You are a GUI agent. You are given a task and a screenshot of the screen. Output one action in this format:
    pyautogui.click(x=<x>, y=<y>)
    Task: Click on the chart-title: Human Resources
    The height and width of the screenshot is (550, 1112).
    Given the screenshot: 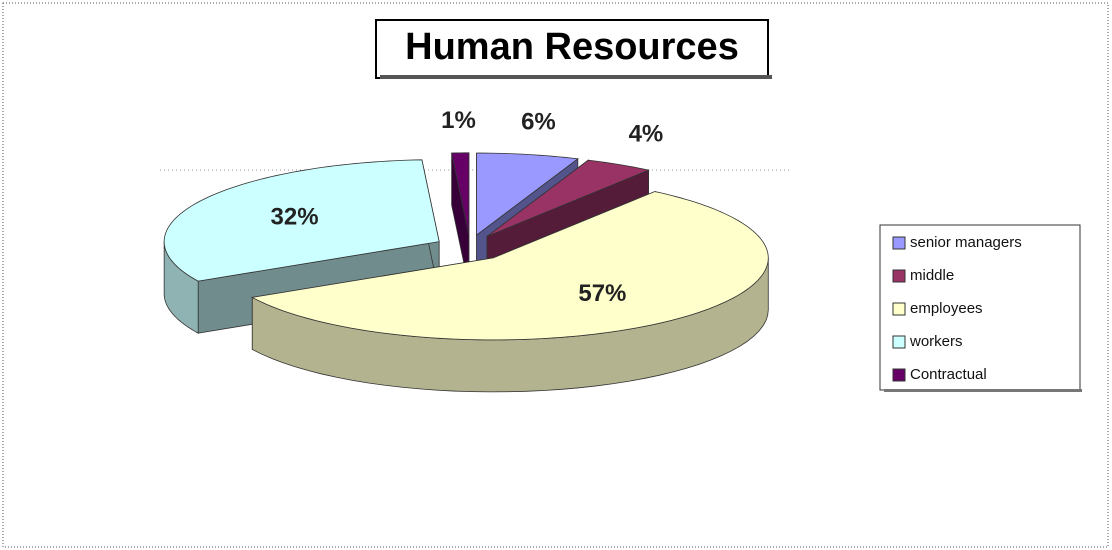 What is the action you would take?
    pyautogui.click(x=572, y=47)
    